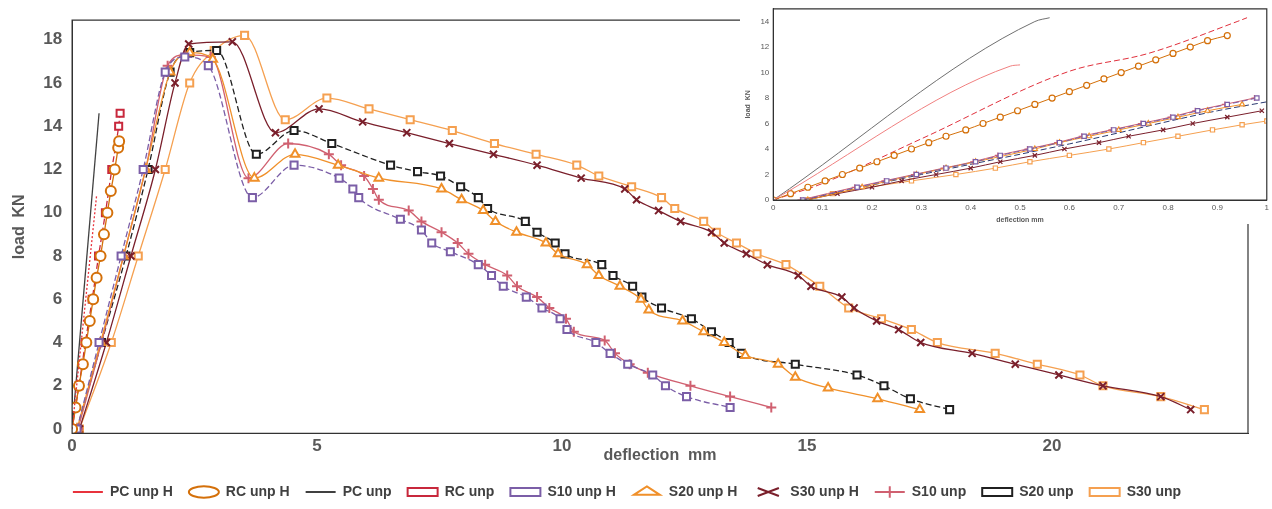 This screenshot has width=1272, height=509. I want to click on y-tick-label: 10, so click(765, 72).